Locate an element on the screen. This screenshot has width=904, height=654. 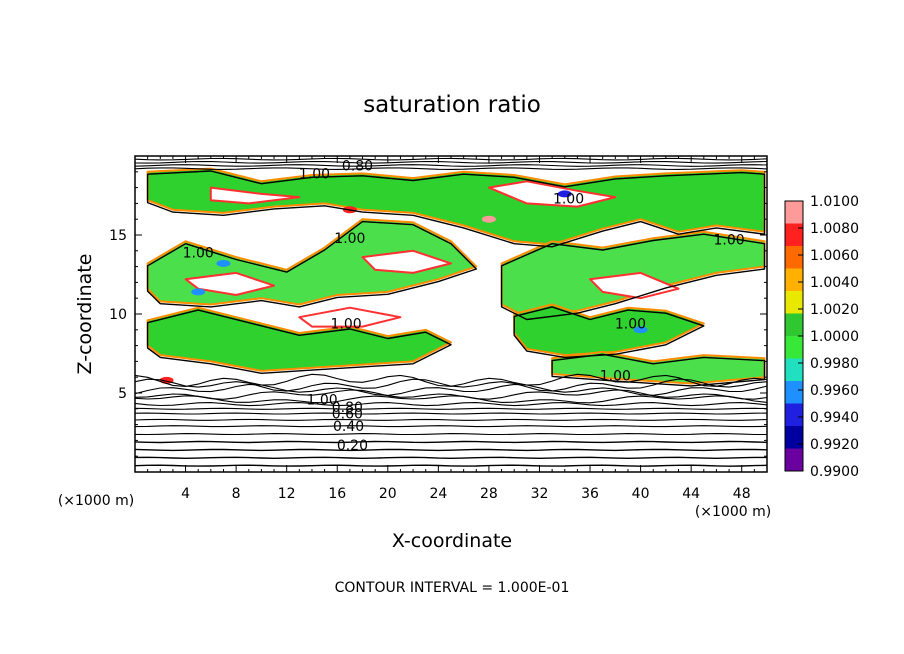
x-tick-label: 36 is located at coordinates (590, 494).